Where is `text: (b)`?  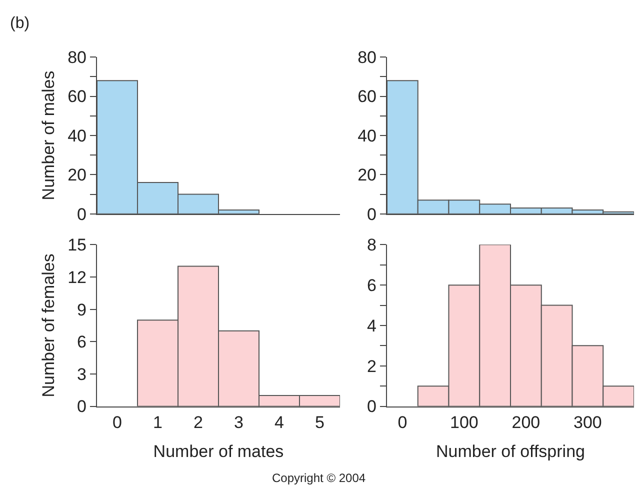 text: (b) is located at coordinates (20, 23).